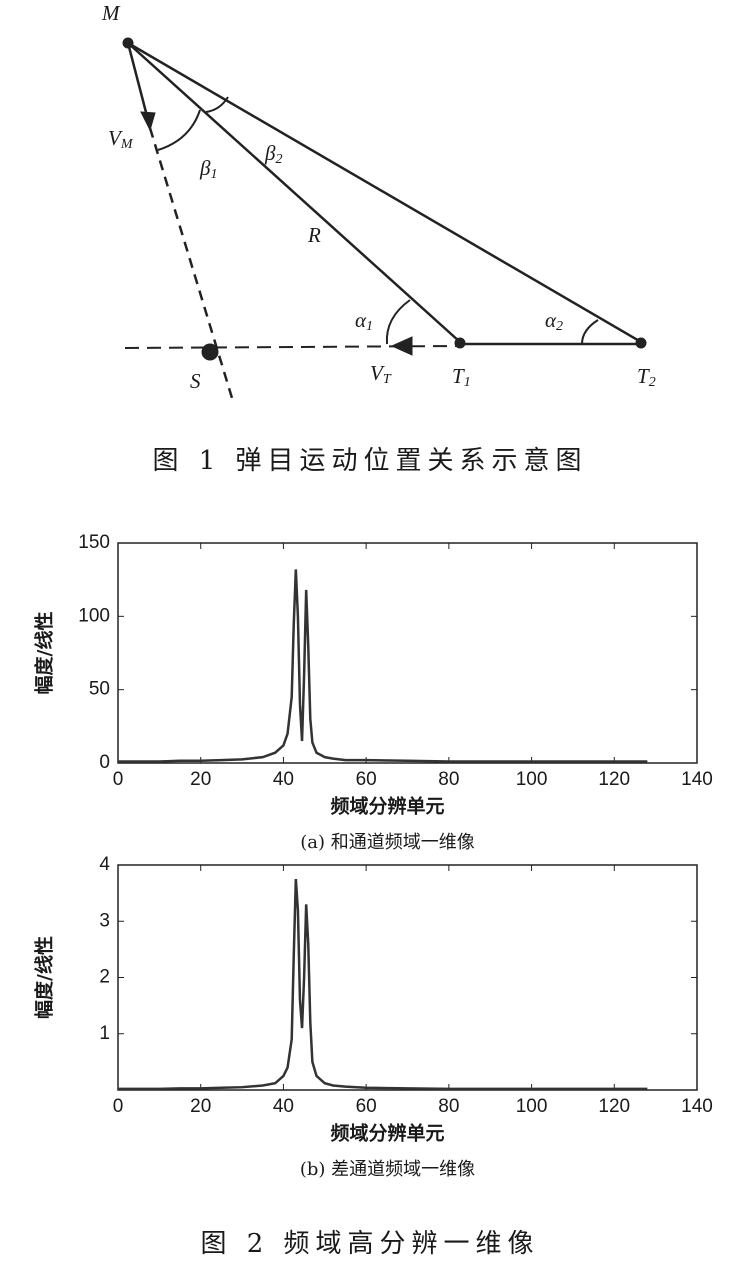  What do you see at coordinates (387, 379) in the screenshot?
I see `label-sub: T` at bounding box center [387, 379].